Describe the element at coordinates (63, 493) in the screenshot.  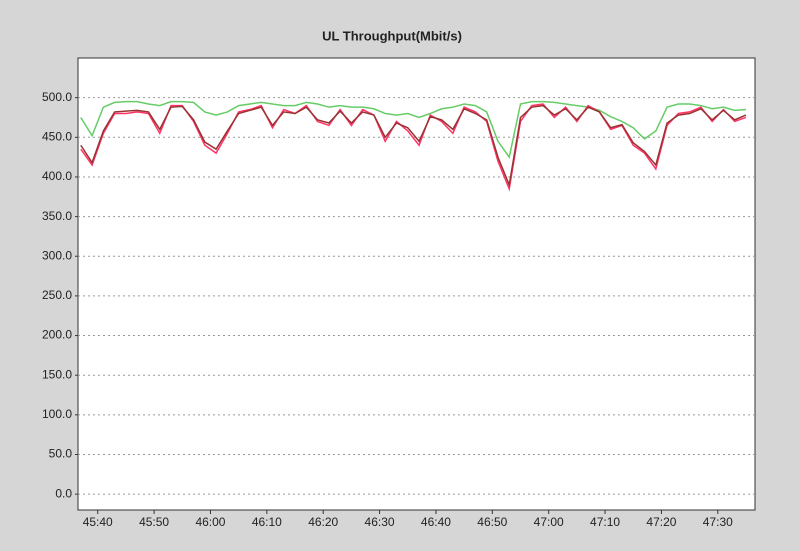
I see `y-tick-label: 0.0` at that location.